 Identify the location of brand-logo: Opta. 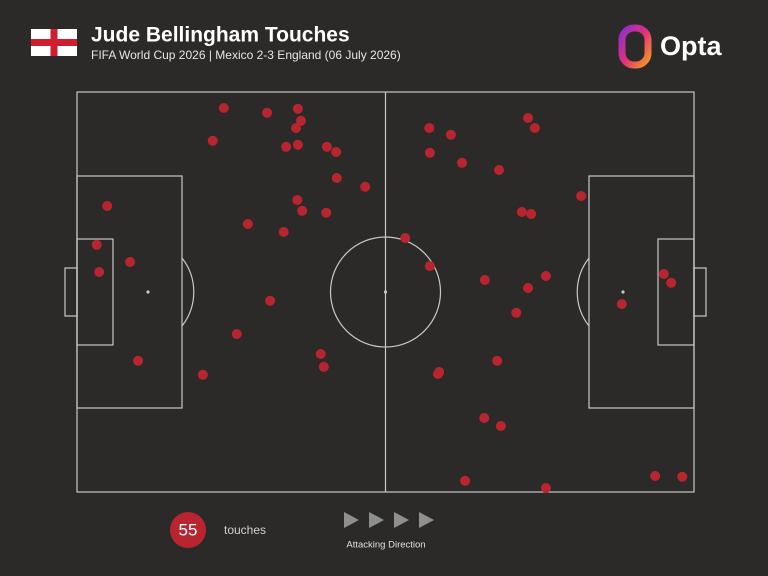
(670, 46).